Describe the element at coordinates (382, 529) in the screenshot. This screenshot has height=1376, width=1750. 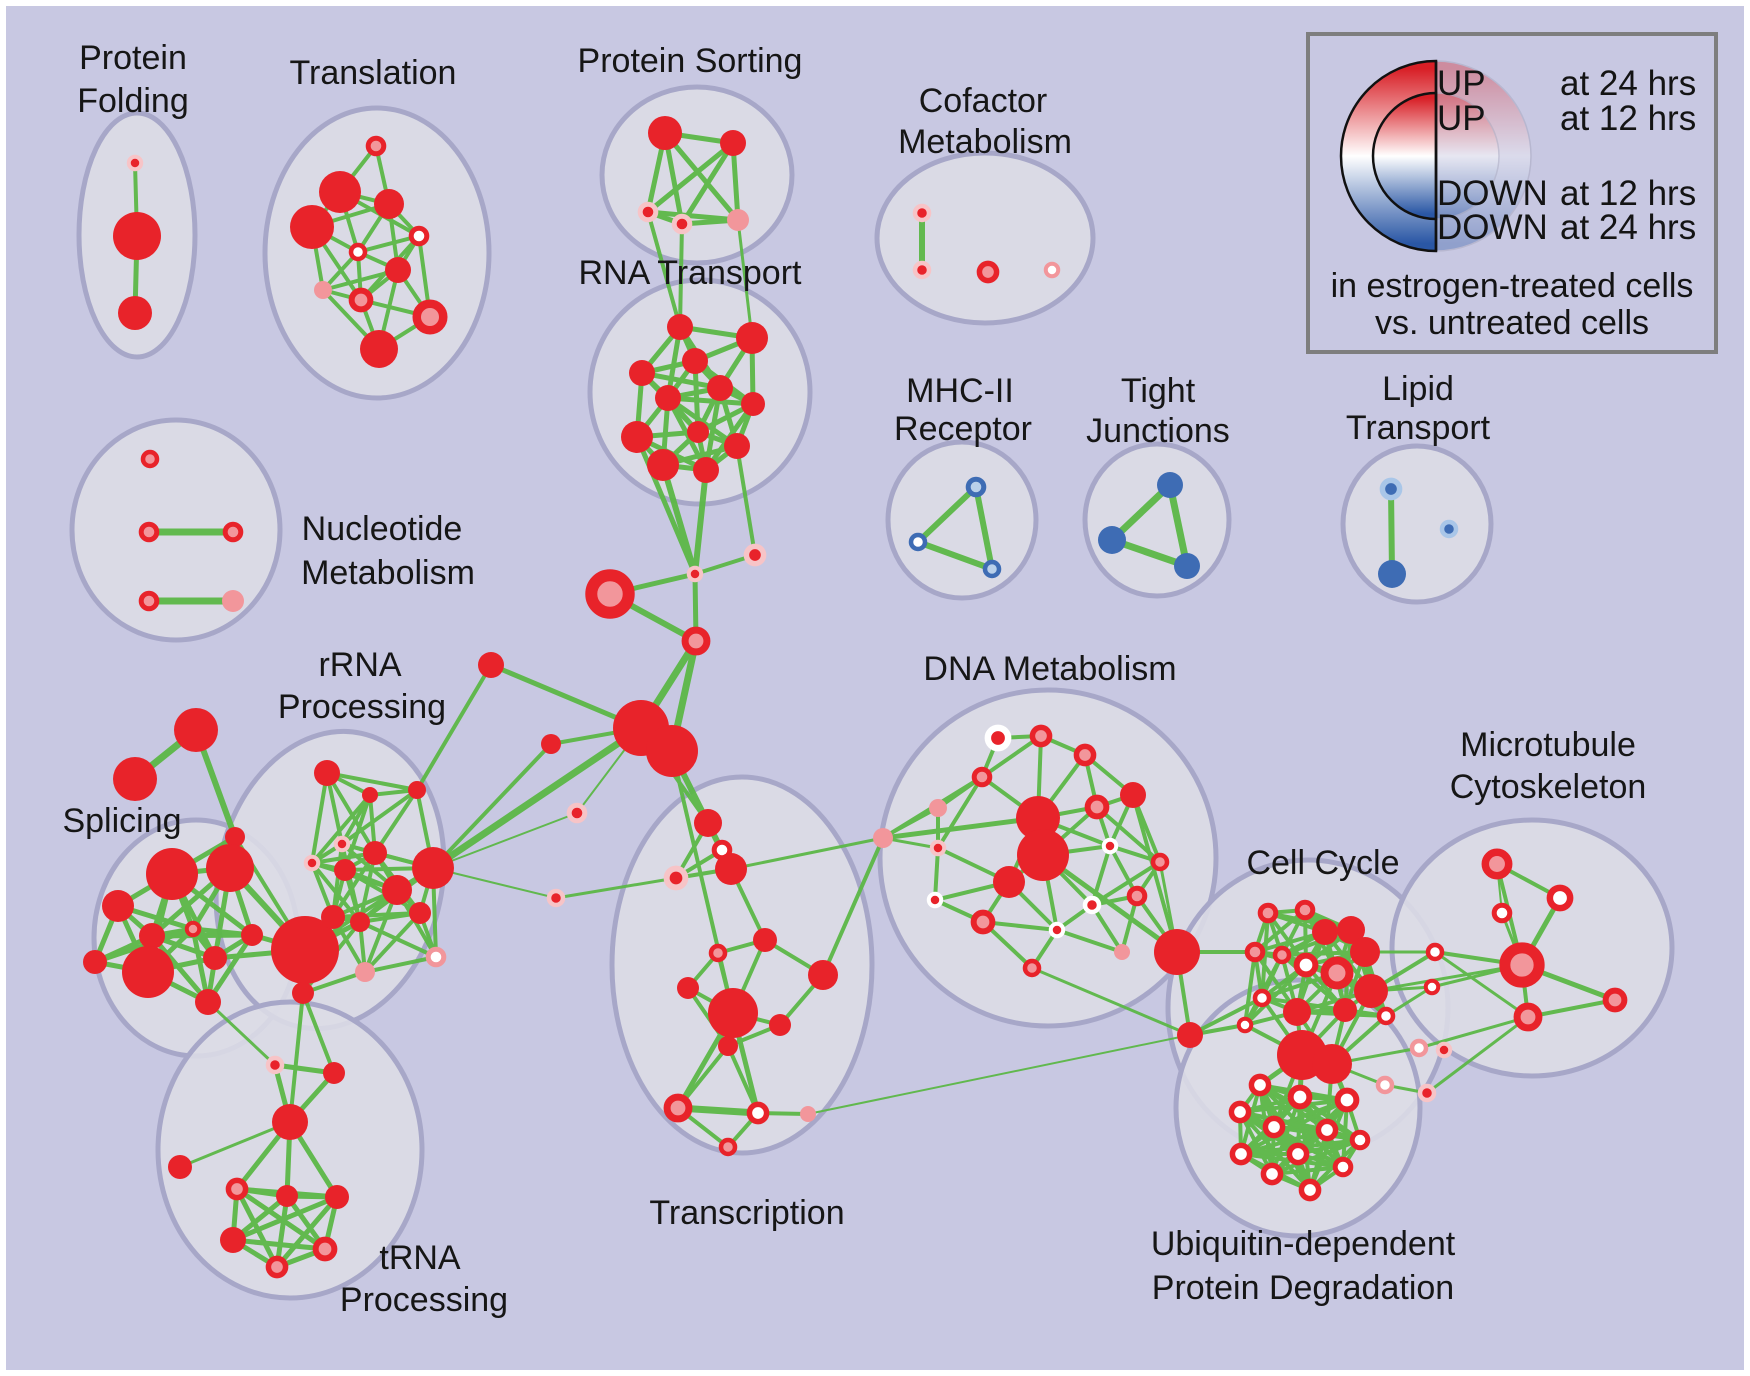
I see `cluster-label-nucleotide-metabolism-line1: Nucleotide` at that location.